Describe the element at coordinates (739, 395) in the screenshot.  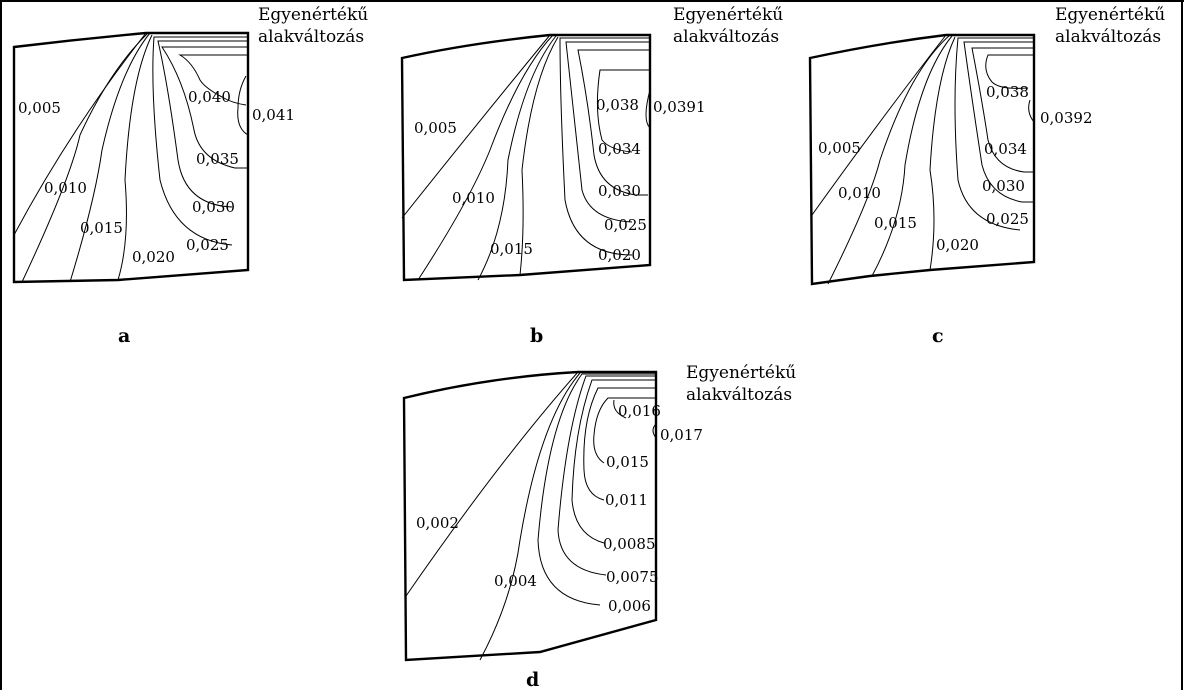
I see `panel-d-title-line2: alakváltozás` at that location.